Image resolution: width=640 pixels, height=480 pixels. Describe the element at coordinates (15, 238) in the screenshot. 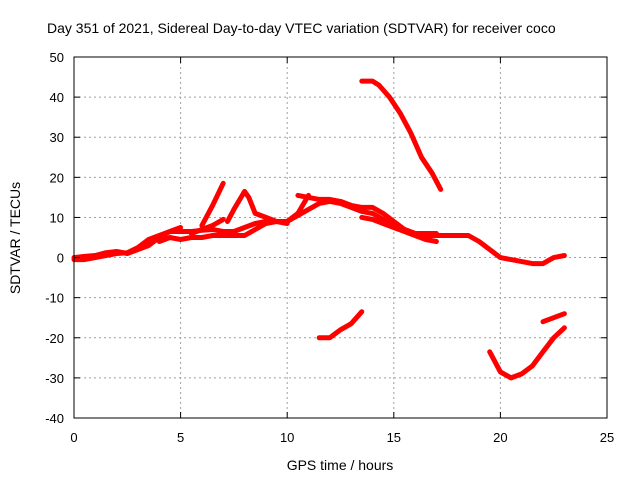

I see `y-axis-label: SDTVAR / TECUs` at that location.